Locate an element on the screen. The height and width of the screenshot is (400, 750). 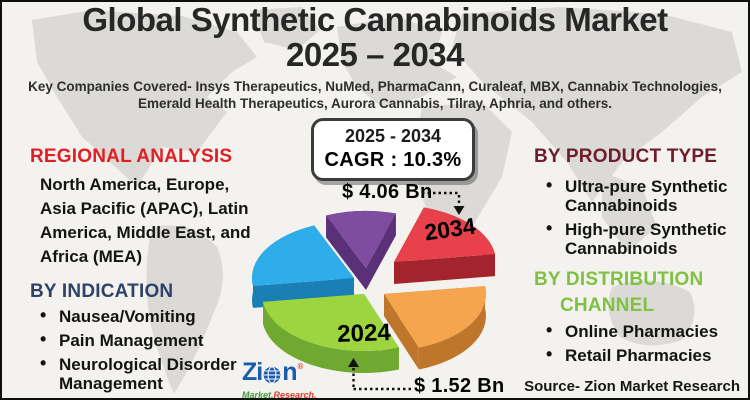
by-indication-heading: BY INDICATION is located at coordinates (102, 291).